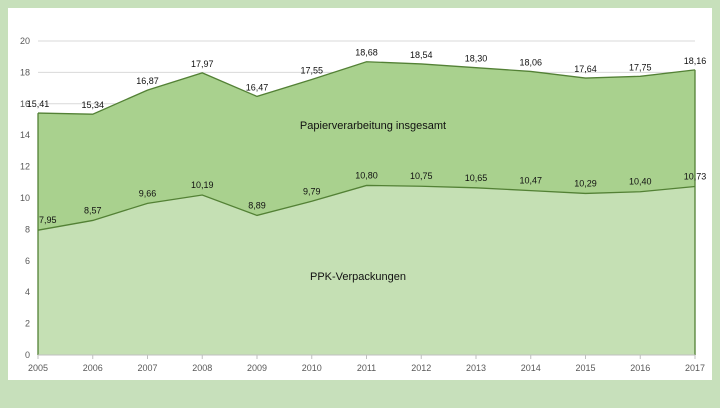 The height and width of the screenshot is (408, 720). Describe the element at coordinates (202, 185) in the screenshot. I see `data-label-ppk: 10,19` at that location.